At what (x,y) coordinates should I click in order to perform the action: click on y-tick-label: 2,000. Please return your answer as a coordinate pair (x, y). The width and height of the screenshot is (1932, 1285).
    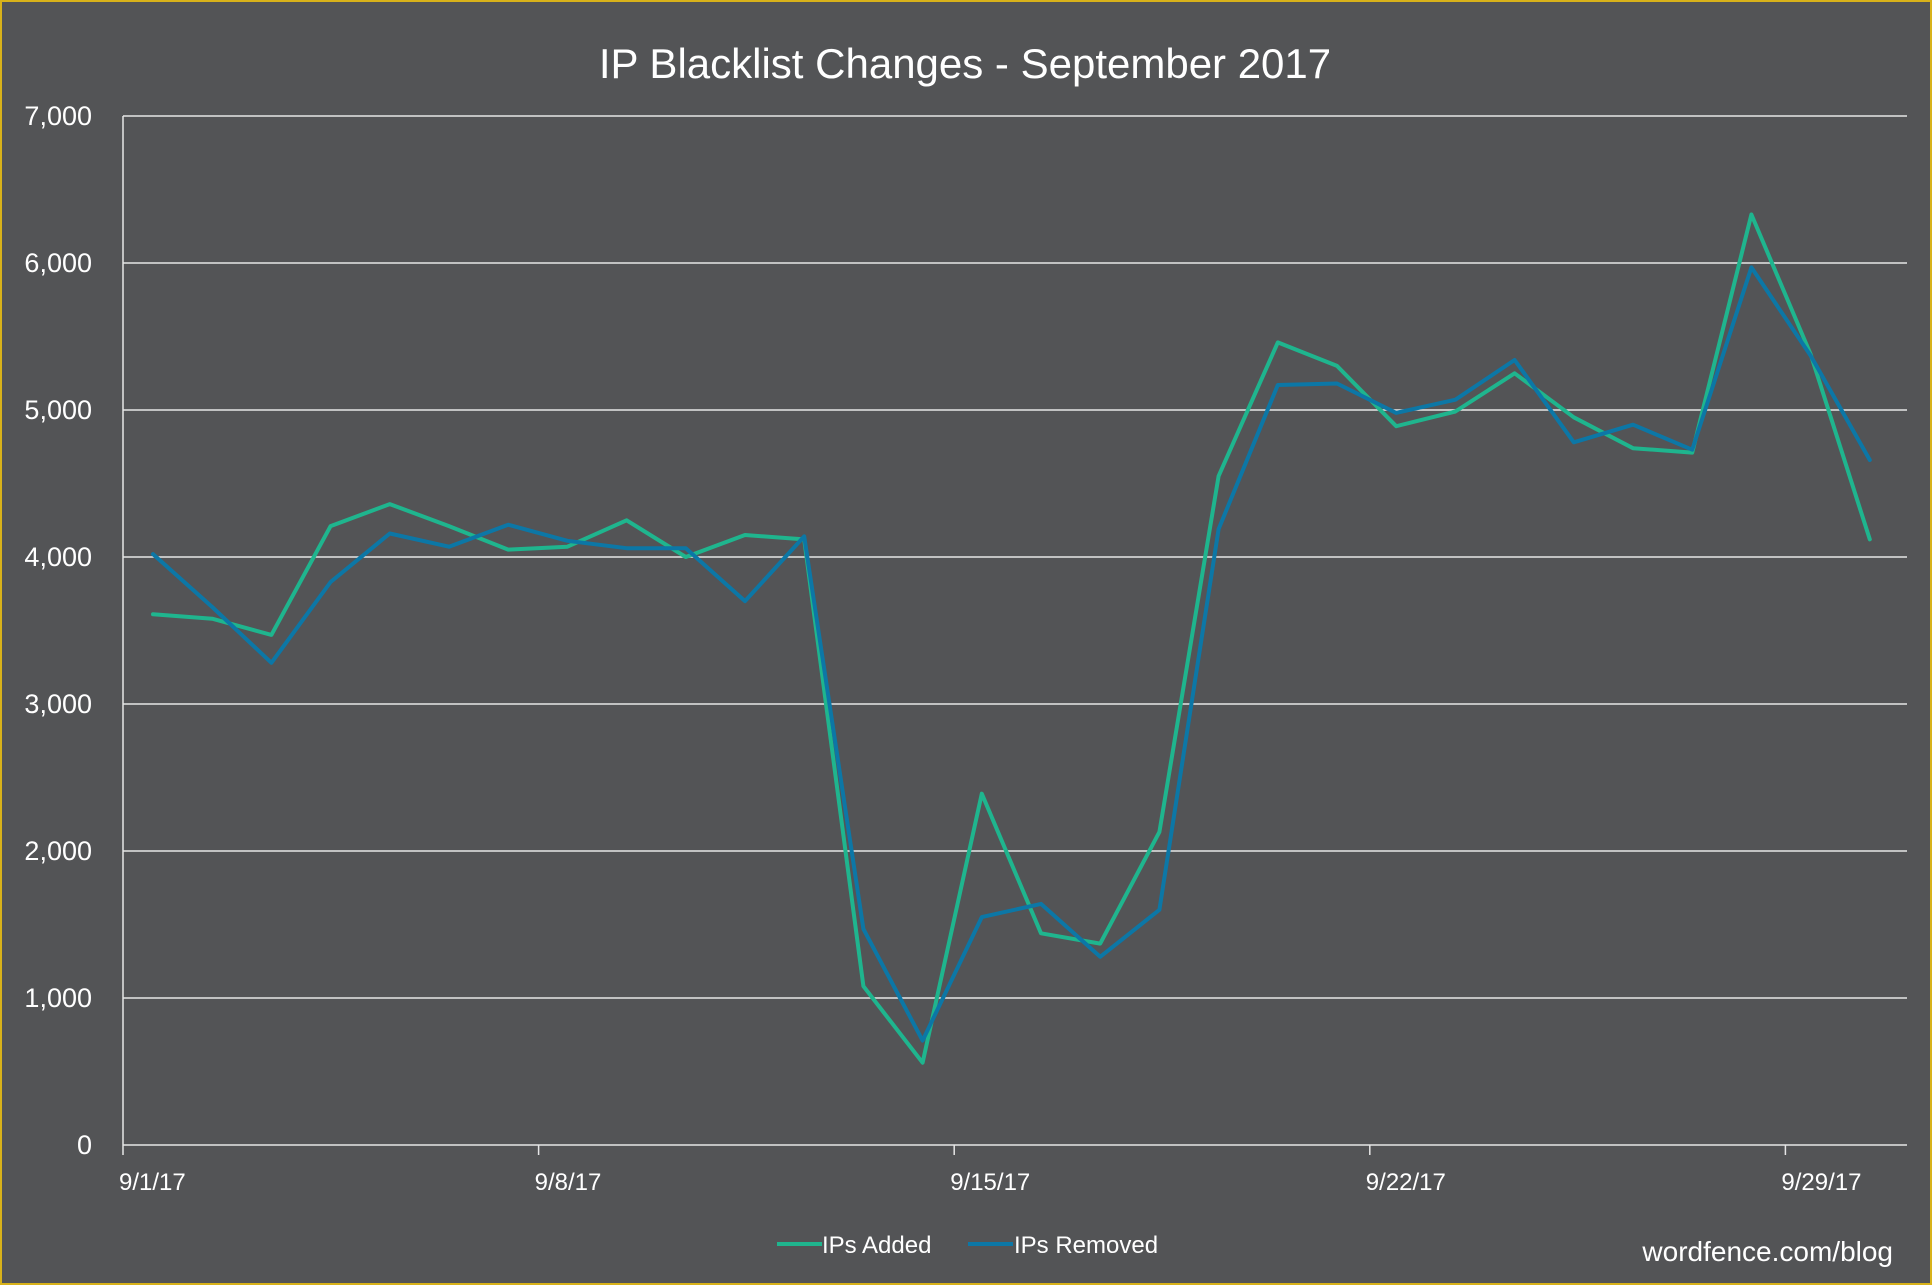
    Looking at the image, I should click on (58, 851).